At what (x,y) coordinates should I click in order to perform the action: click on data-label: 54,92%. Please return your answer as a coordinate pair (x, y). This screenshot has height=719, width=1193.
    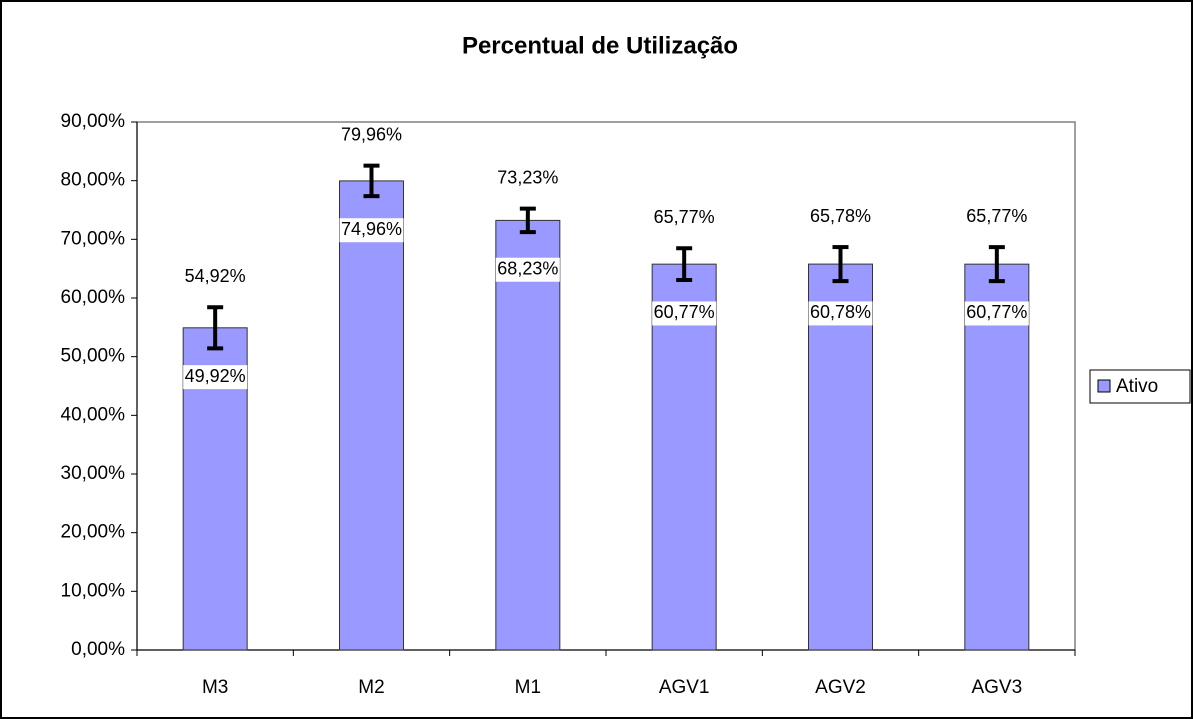
    Looking at the image, I should click on (215, 276).